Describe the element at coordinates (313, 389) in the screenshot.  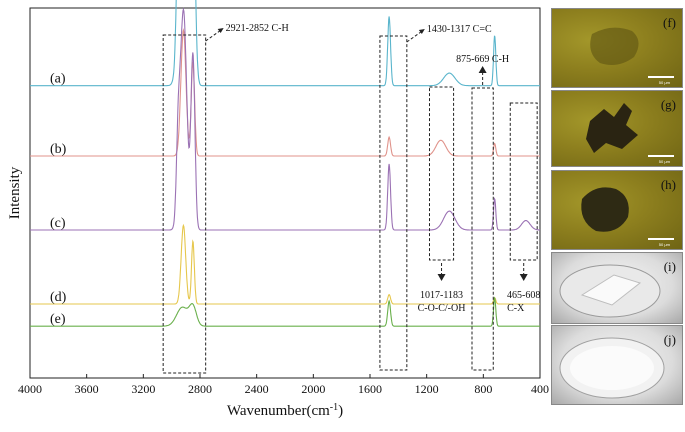
I see `x-tick-label: 2000` at that location.